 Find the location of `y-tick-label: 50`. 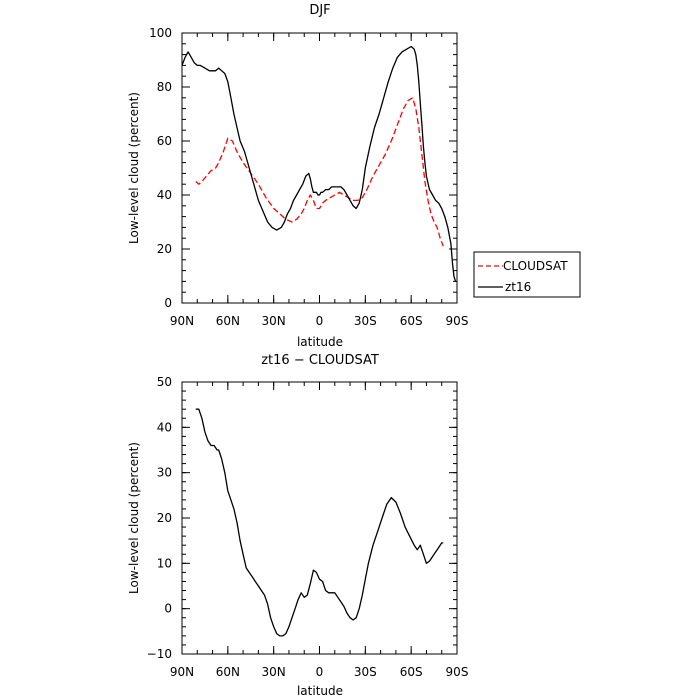

y-tick-label: 50 is located at coordinates (164, 382).